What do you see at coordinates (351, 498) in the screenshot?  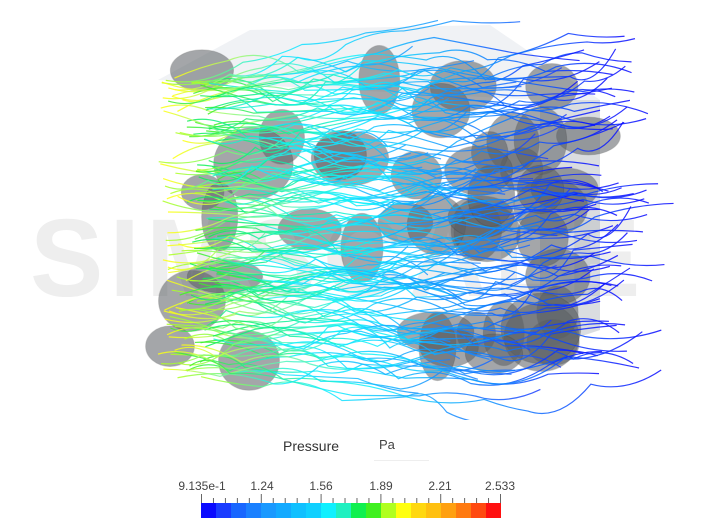 I see `legend-ticks` at bounding box center [351, 498].